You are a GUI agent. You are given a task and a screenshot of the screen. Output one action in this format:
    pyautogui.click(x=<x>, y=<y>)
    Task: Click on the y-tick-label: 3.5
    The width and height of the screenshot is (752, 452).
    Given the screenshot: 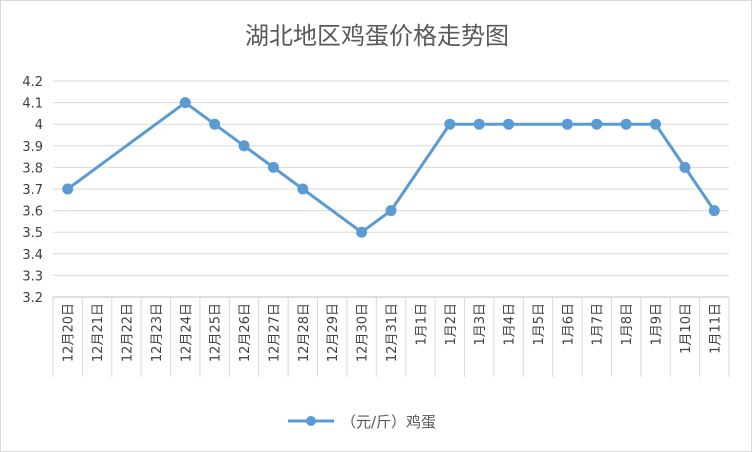 What is the action you would take?
    pyautogui.click(x=32, y=233)
    